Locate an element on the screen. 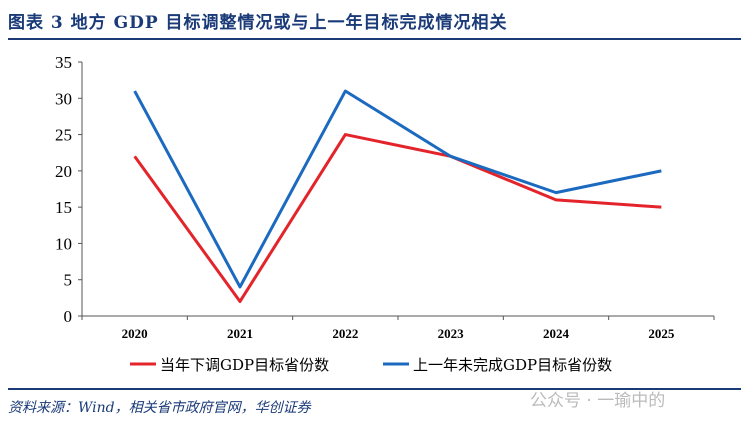 The width and height of the screenshot is (741, 427). legend-label-2: 上一年未完成GDP目标省份数 is located at coordinates (512, 365).